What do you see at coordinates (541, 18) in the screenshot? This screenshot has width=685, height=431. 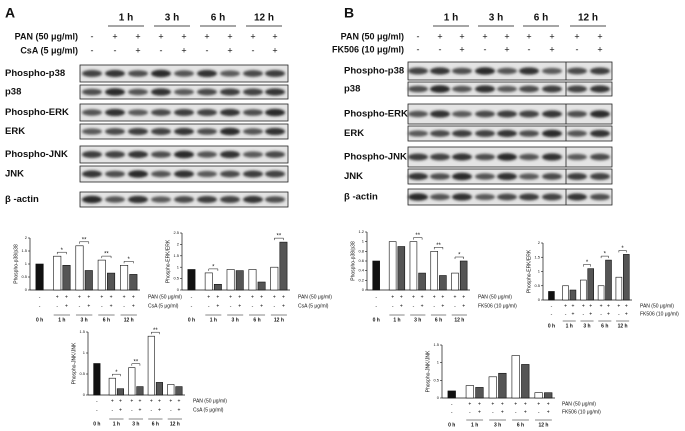 I see `time-header: 6 h` at bounding box center [541, 18].